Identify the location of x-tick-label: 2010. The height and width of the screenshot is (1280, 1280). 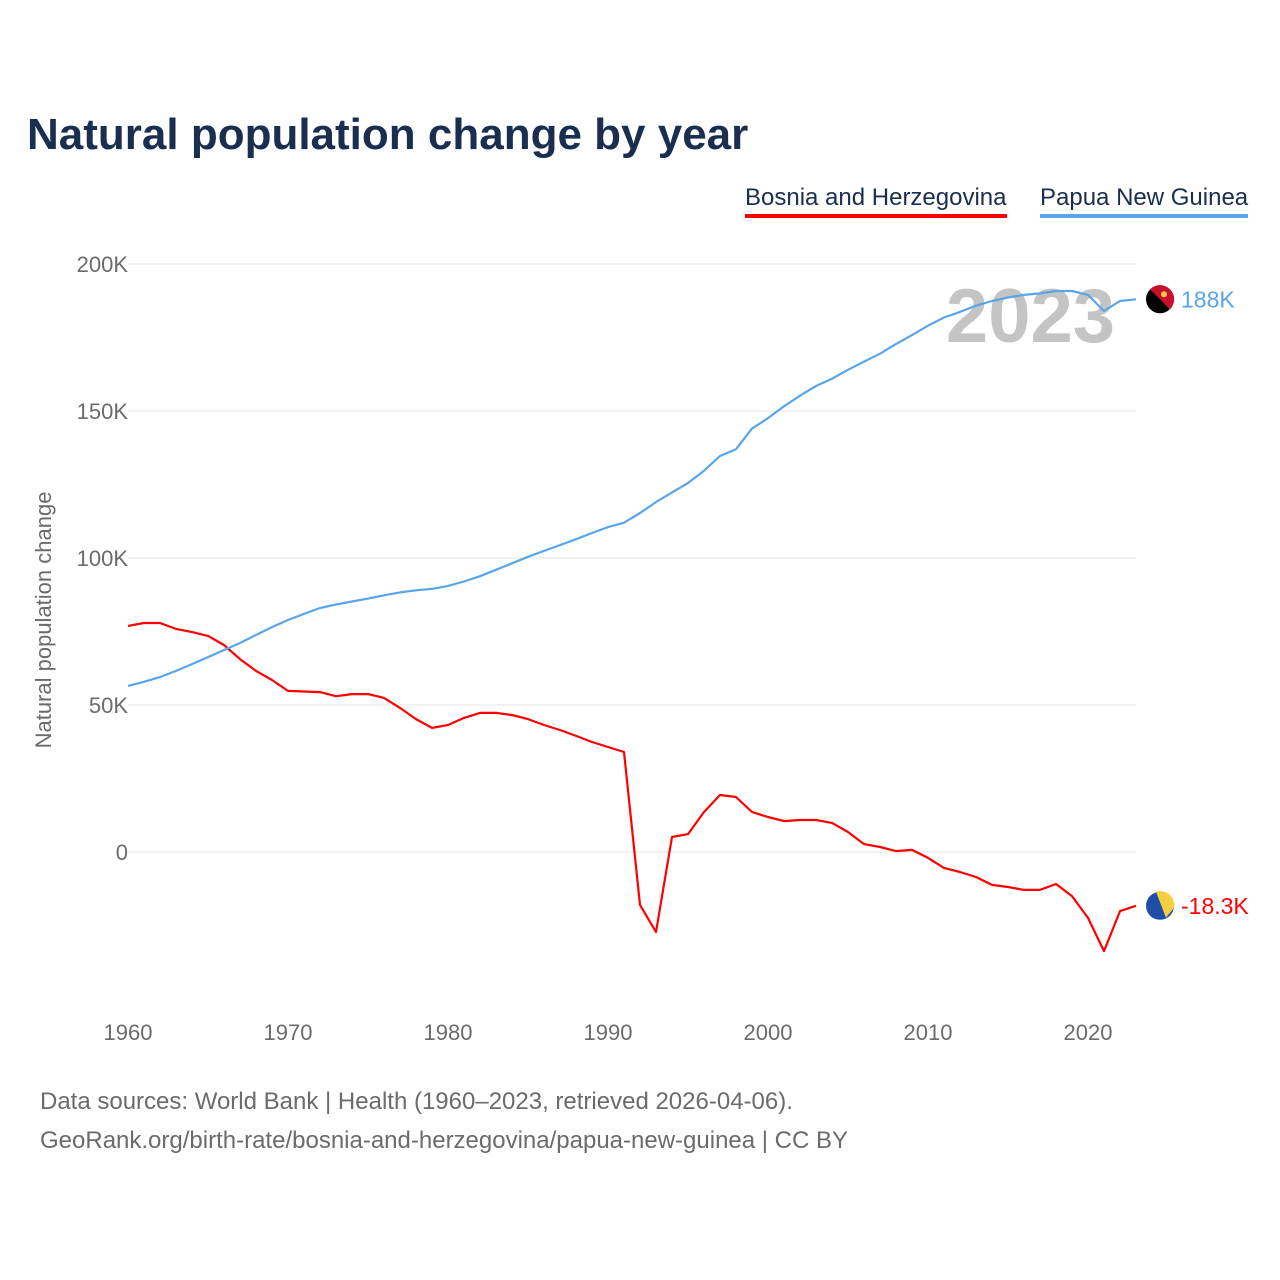
(928, 1032).